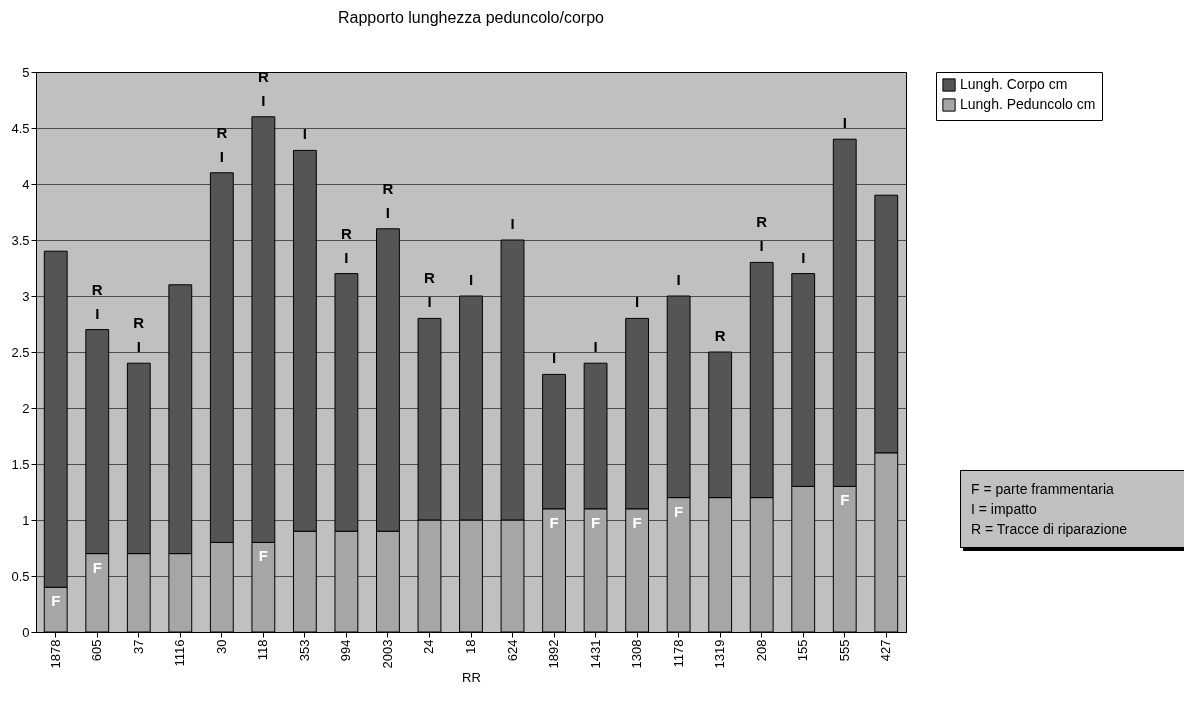 This screenshot has width=1184, height=720. I want to click on y-tick-label: 3.5, so click(20, 240).